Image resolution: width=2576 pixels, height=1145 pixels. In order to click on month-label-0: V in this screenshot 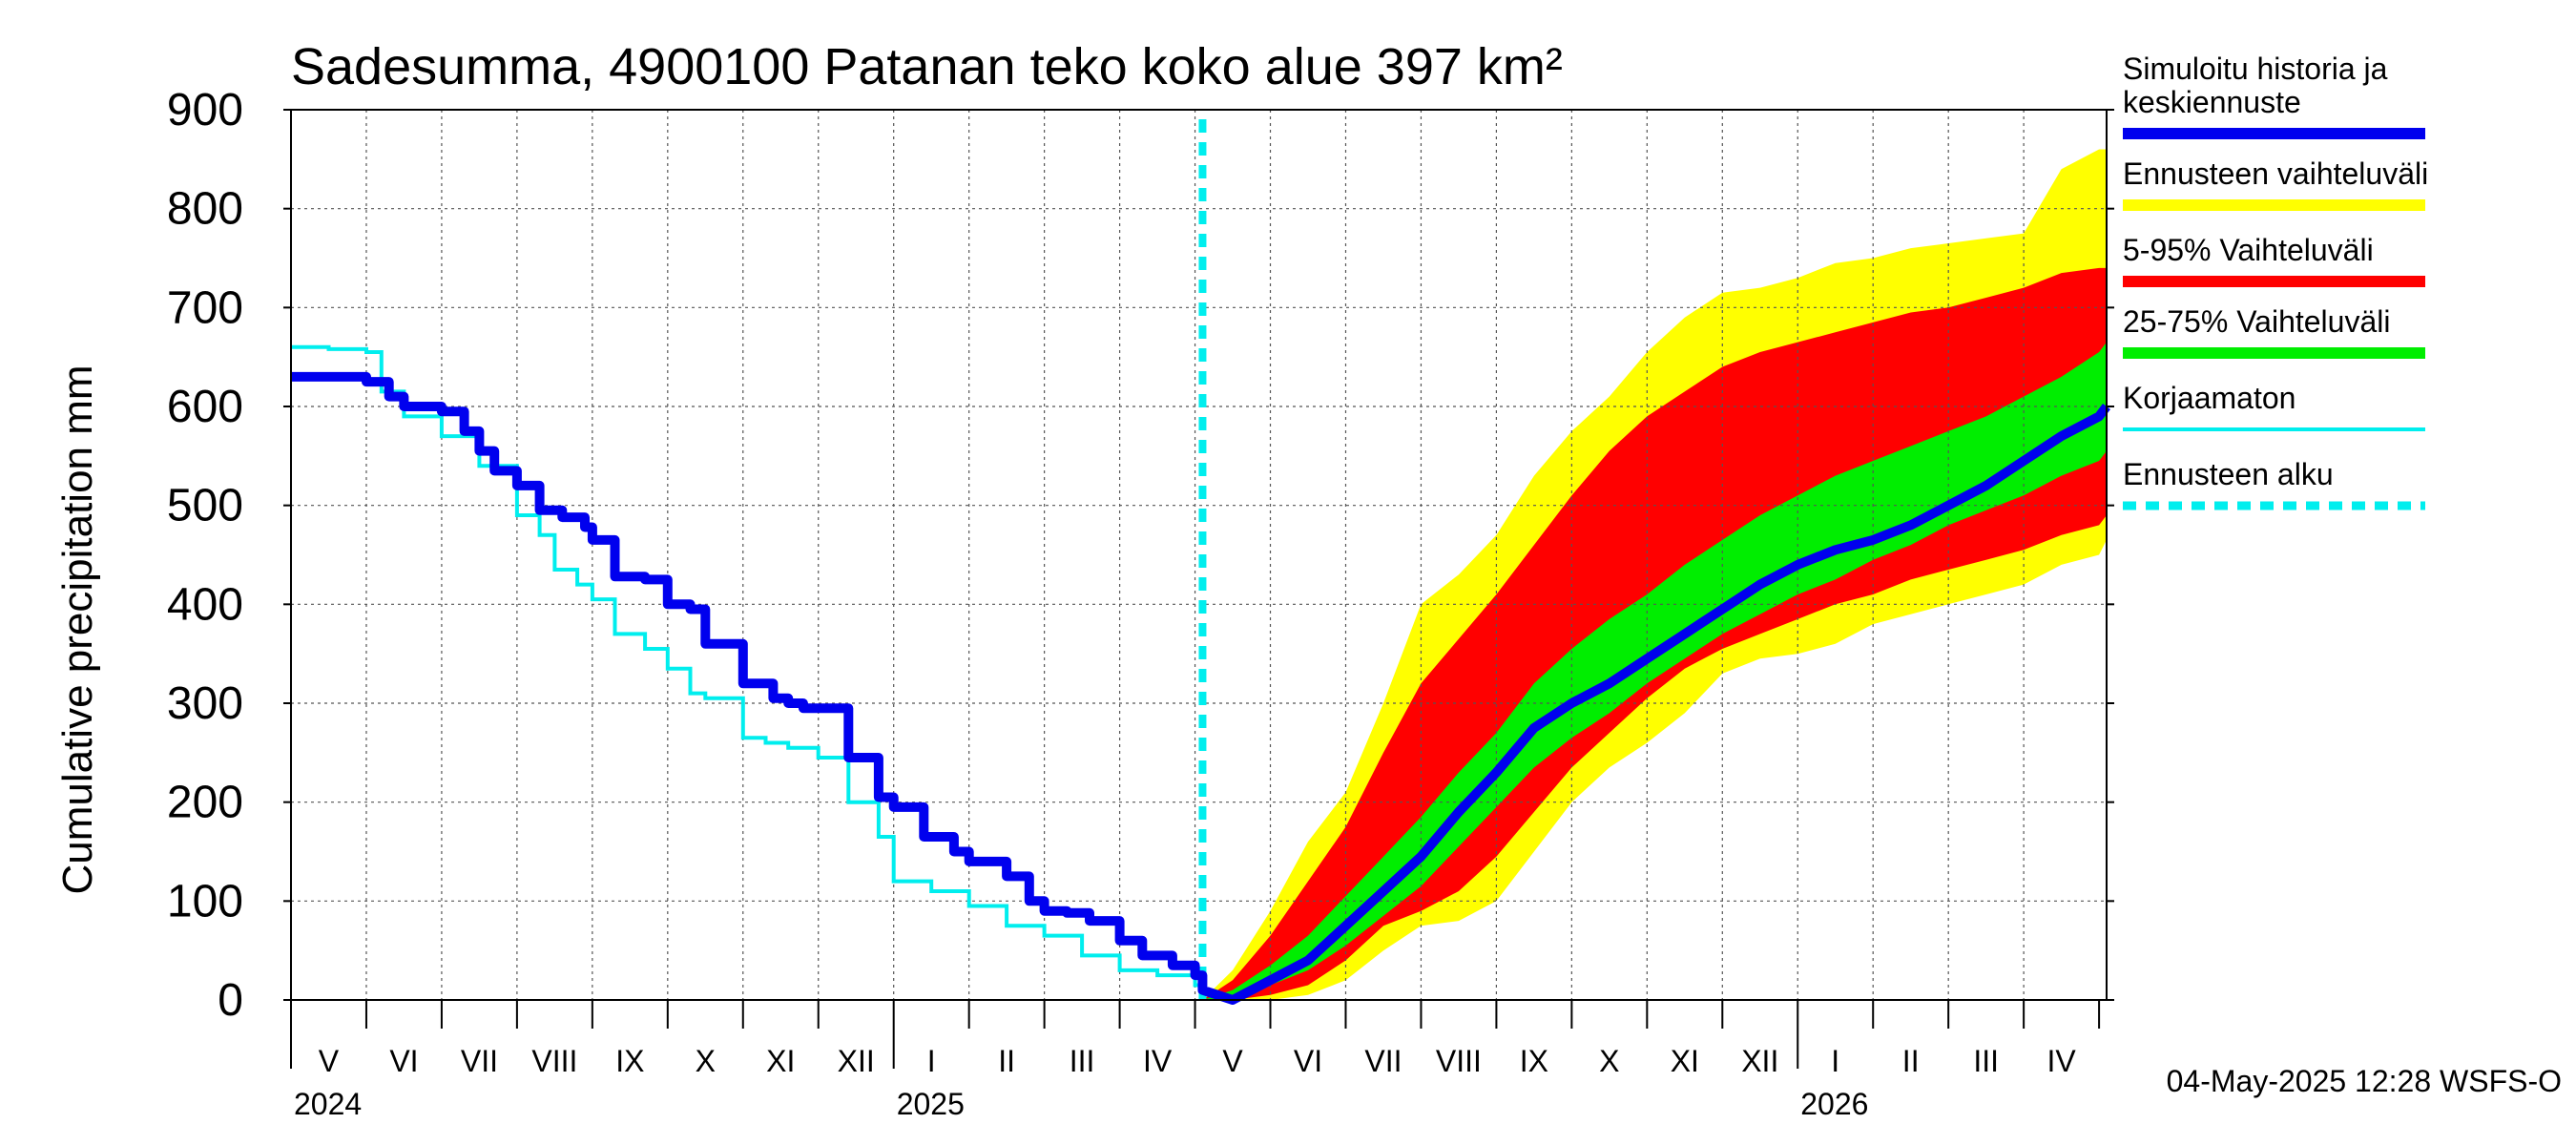, I will do `click(329, 1061)`.